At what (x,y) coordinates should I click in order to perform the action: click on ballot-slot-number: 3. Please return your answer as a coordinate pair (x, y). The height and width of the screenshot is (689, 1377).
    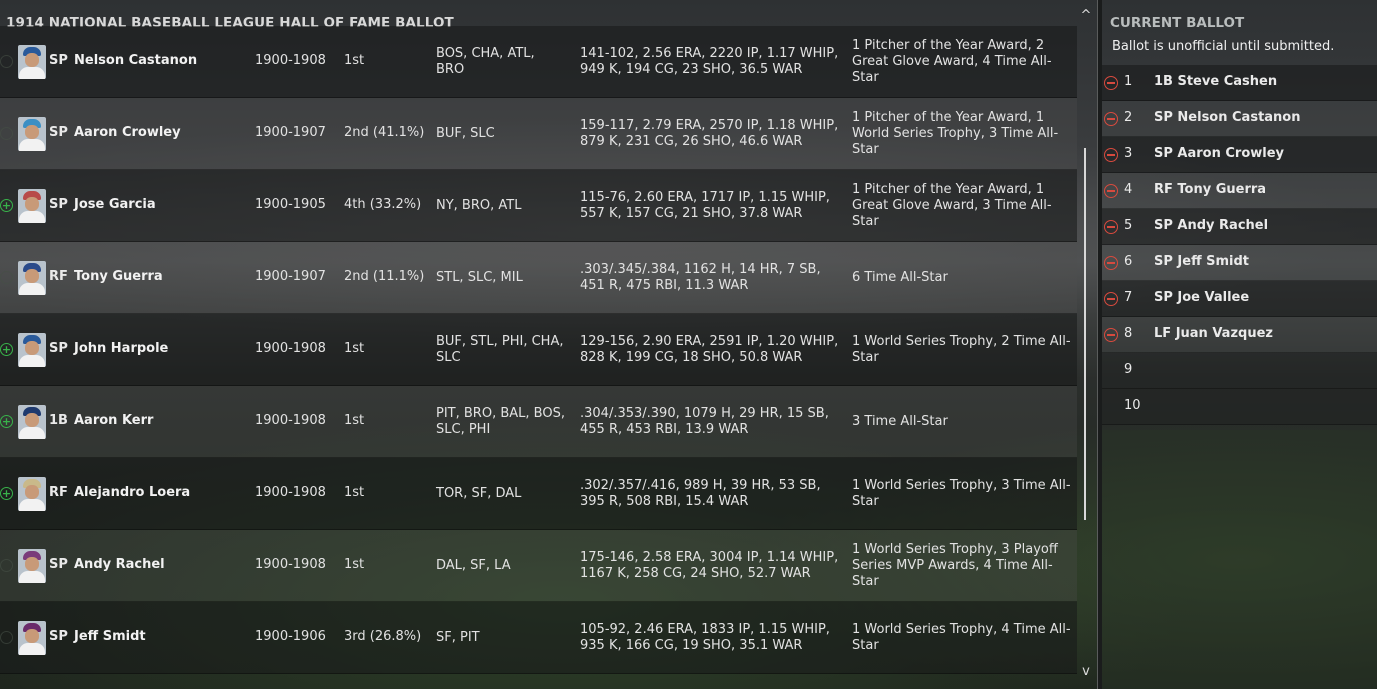
    Looking at the image, I should click on (1128, 153).